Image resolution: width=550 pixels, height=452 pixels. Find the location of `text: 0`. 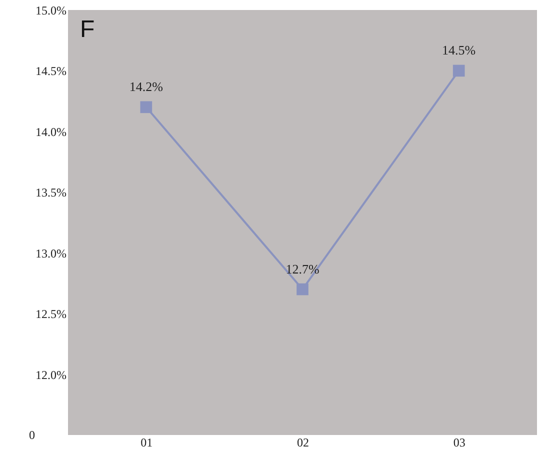

text: 0 is located at coordinates (32, 435).